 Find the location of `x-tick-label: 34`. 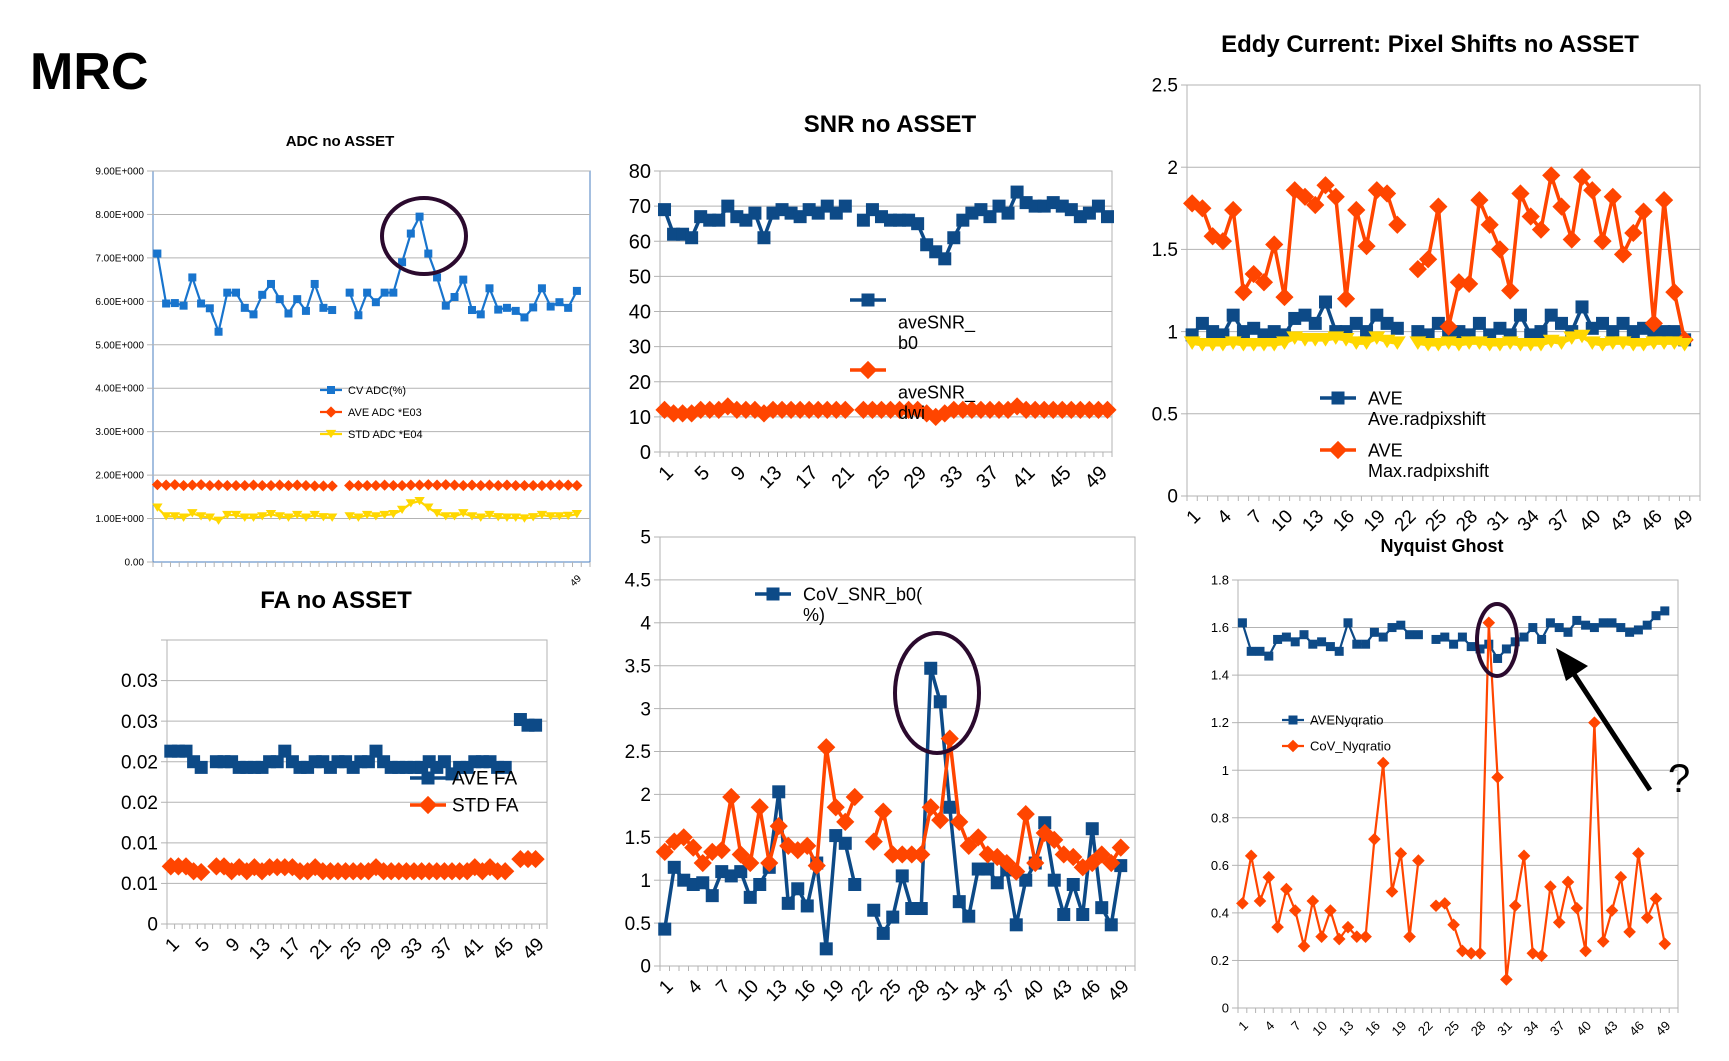

x-tick-label: 34 is located at coordinates (1531, 1028).